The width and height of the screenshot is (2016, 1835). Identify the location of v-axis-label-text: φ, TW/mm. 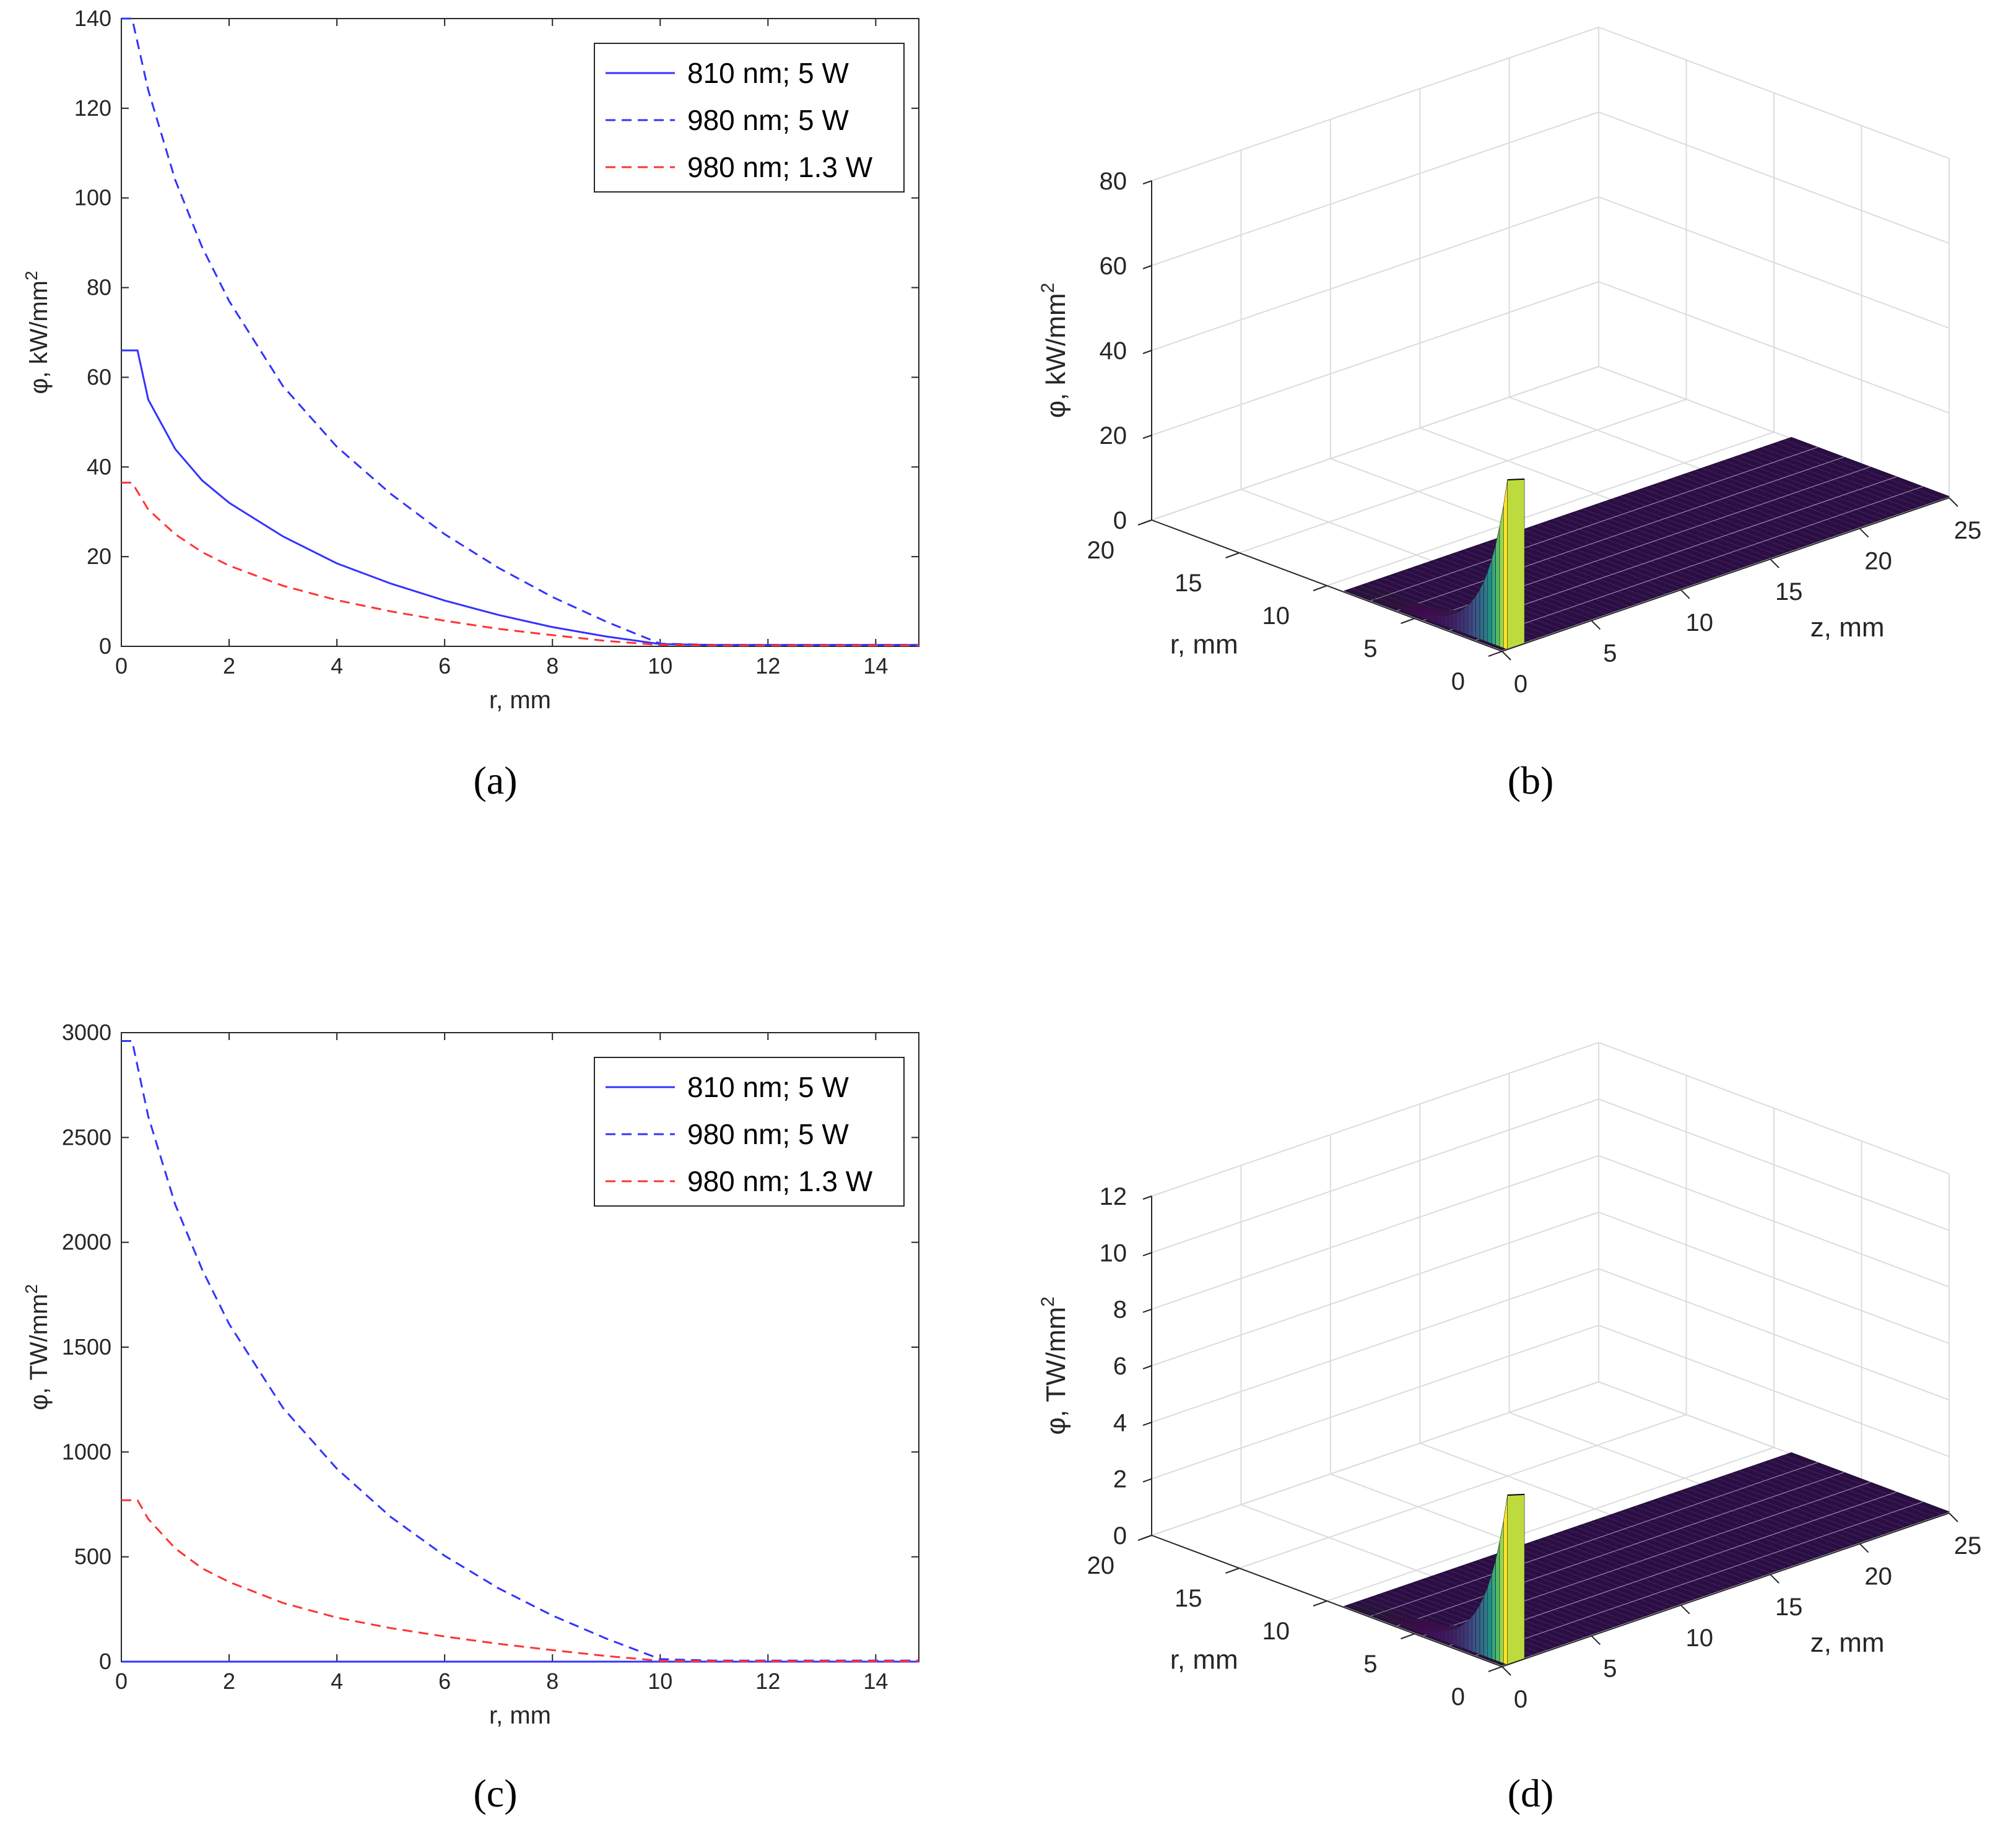
(1056, 1371).